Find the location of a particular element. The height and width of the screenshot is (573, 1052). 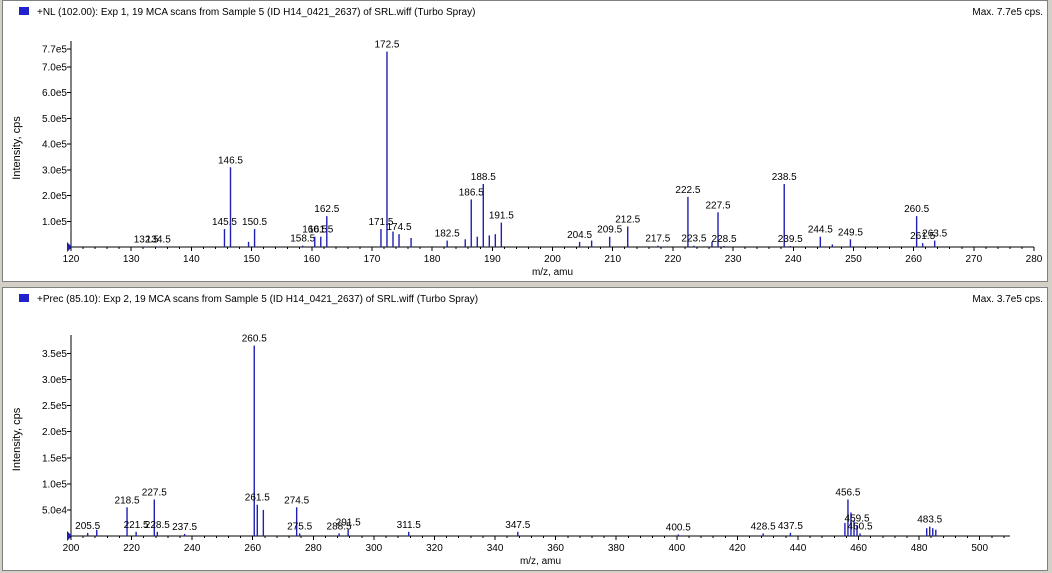

x-tick-label: 420 is located at coordinates (737, 548).